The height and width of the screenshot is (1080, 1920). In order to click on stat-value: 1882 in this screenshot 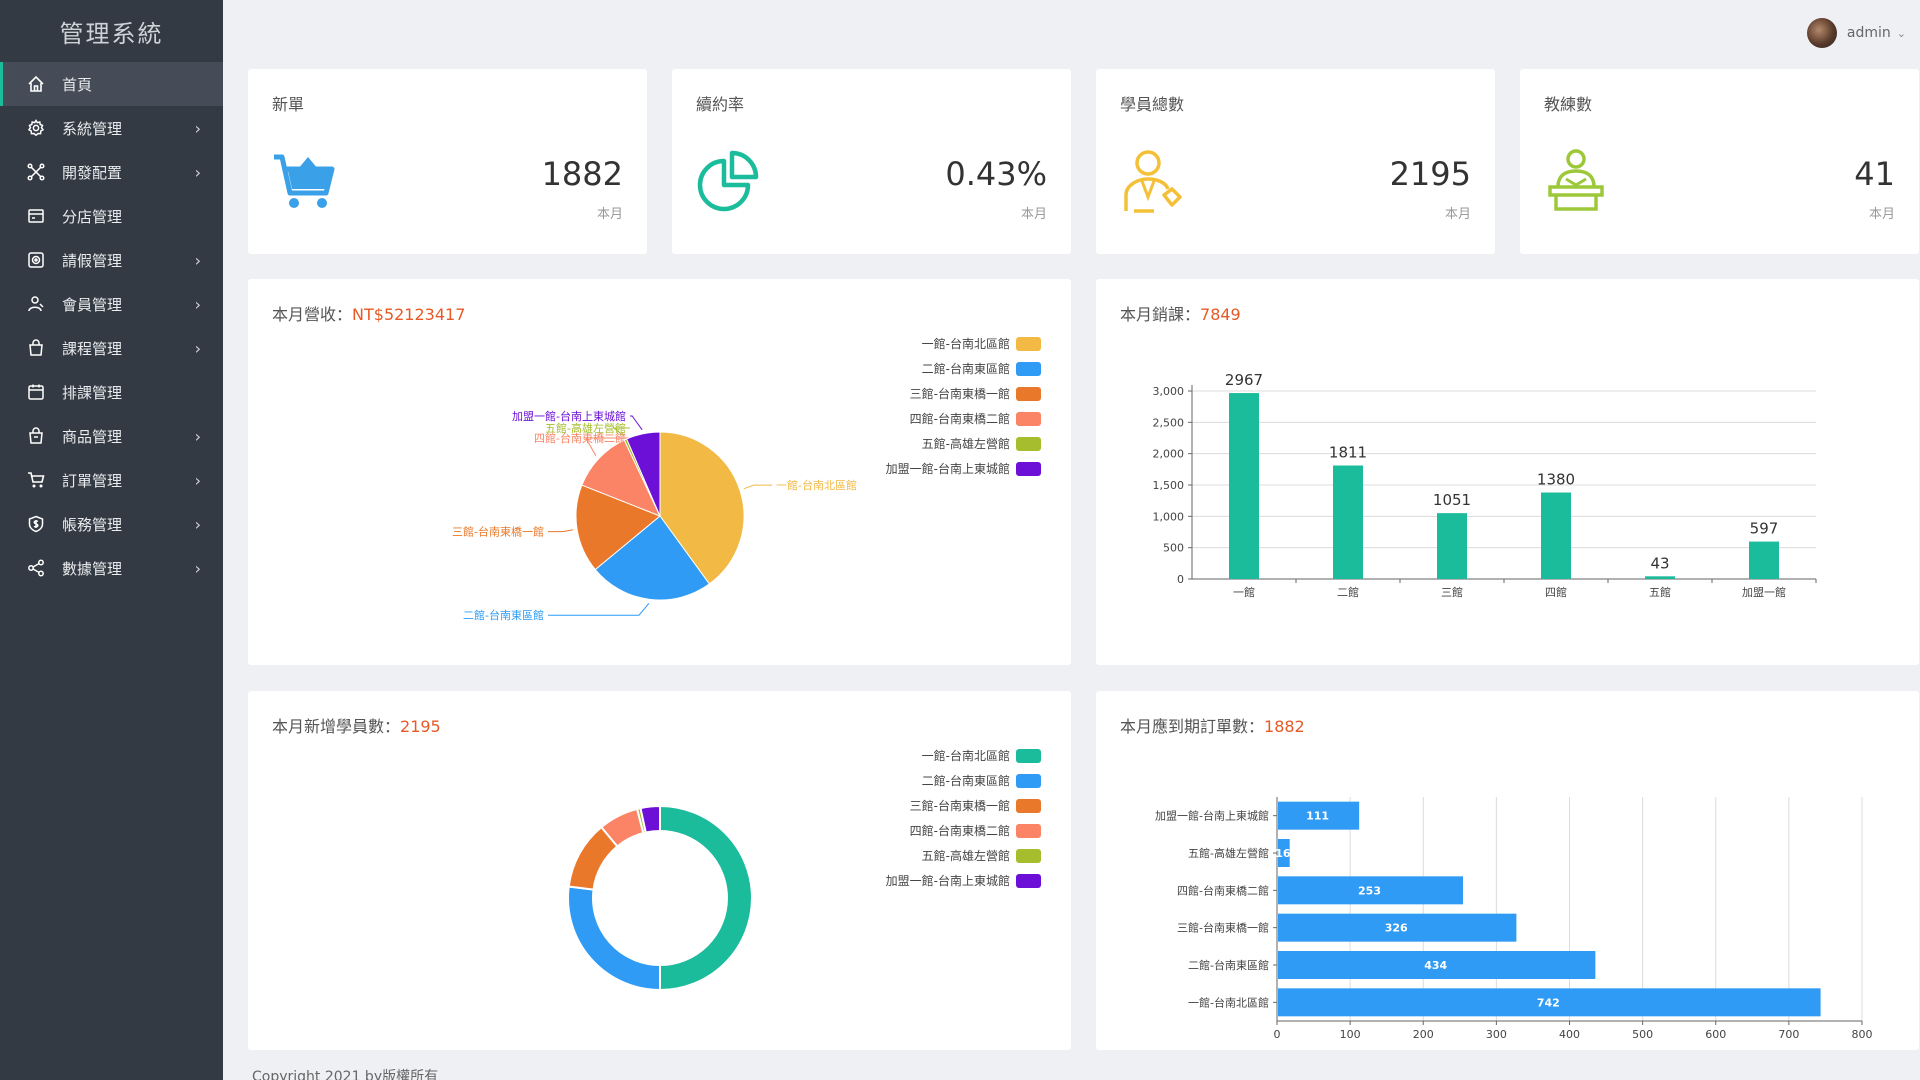, I will do `click(582, 174)`.